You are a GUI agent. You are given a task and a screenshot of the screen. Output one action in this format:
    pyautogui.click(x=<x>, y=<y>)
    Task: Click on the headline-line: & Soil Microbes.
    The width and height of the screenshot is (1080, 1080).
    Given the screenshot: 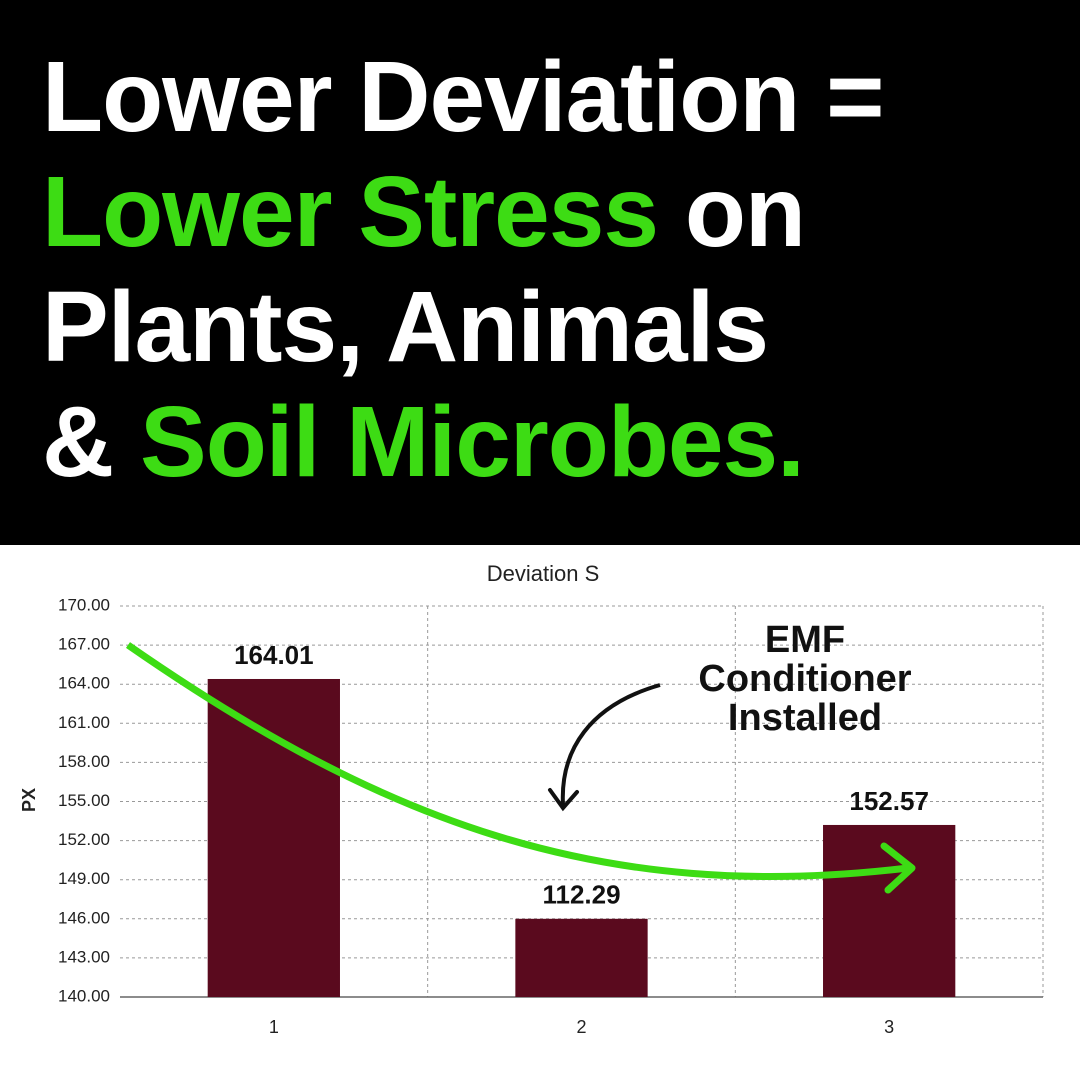 What is the action you would take?
    pyautogui.click(x=423, y=442)
    